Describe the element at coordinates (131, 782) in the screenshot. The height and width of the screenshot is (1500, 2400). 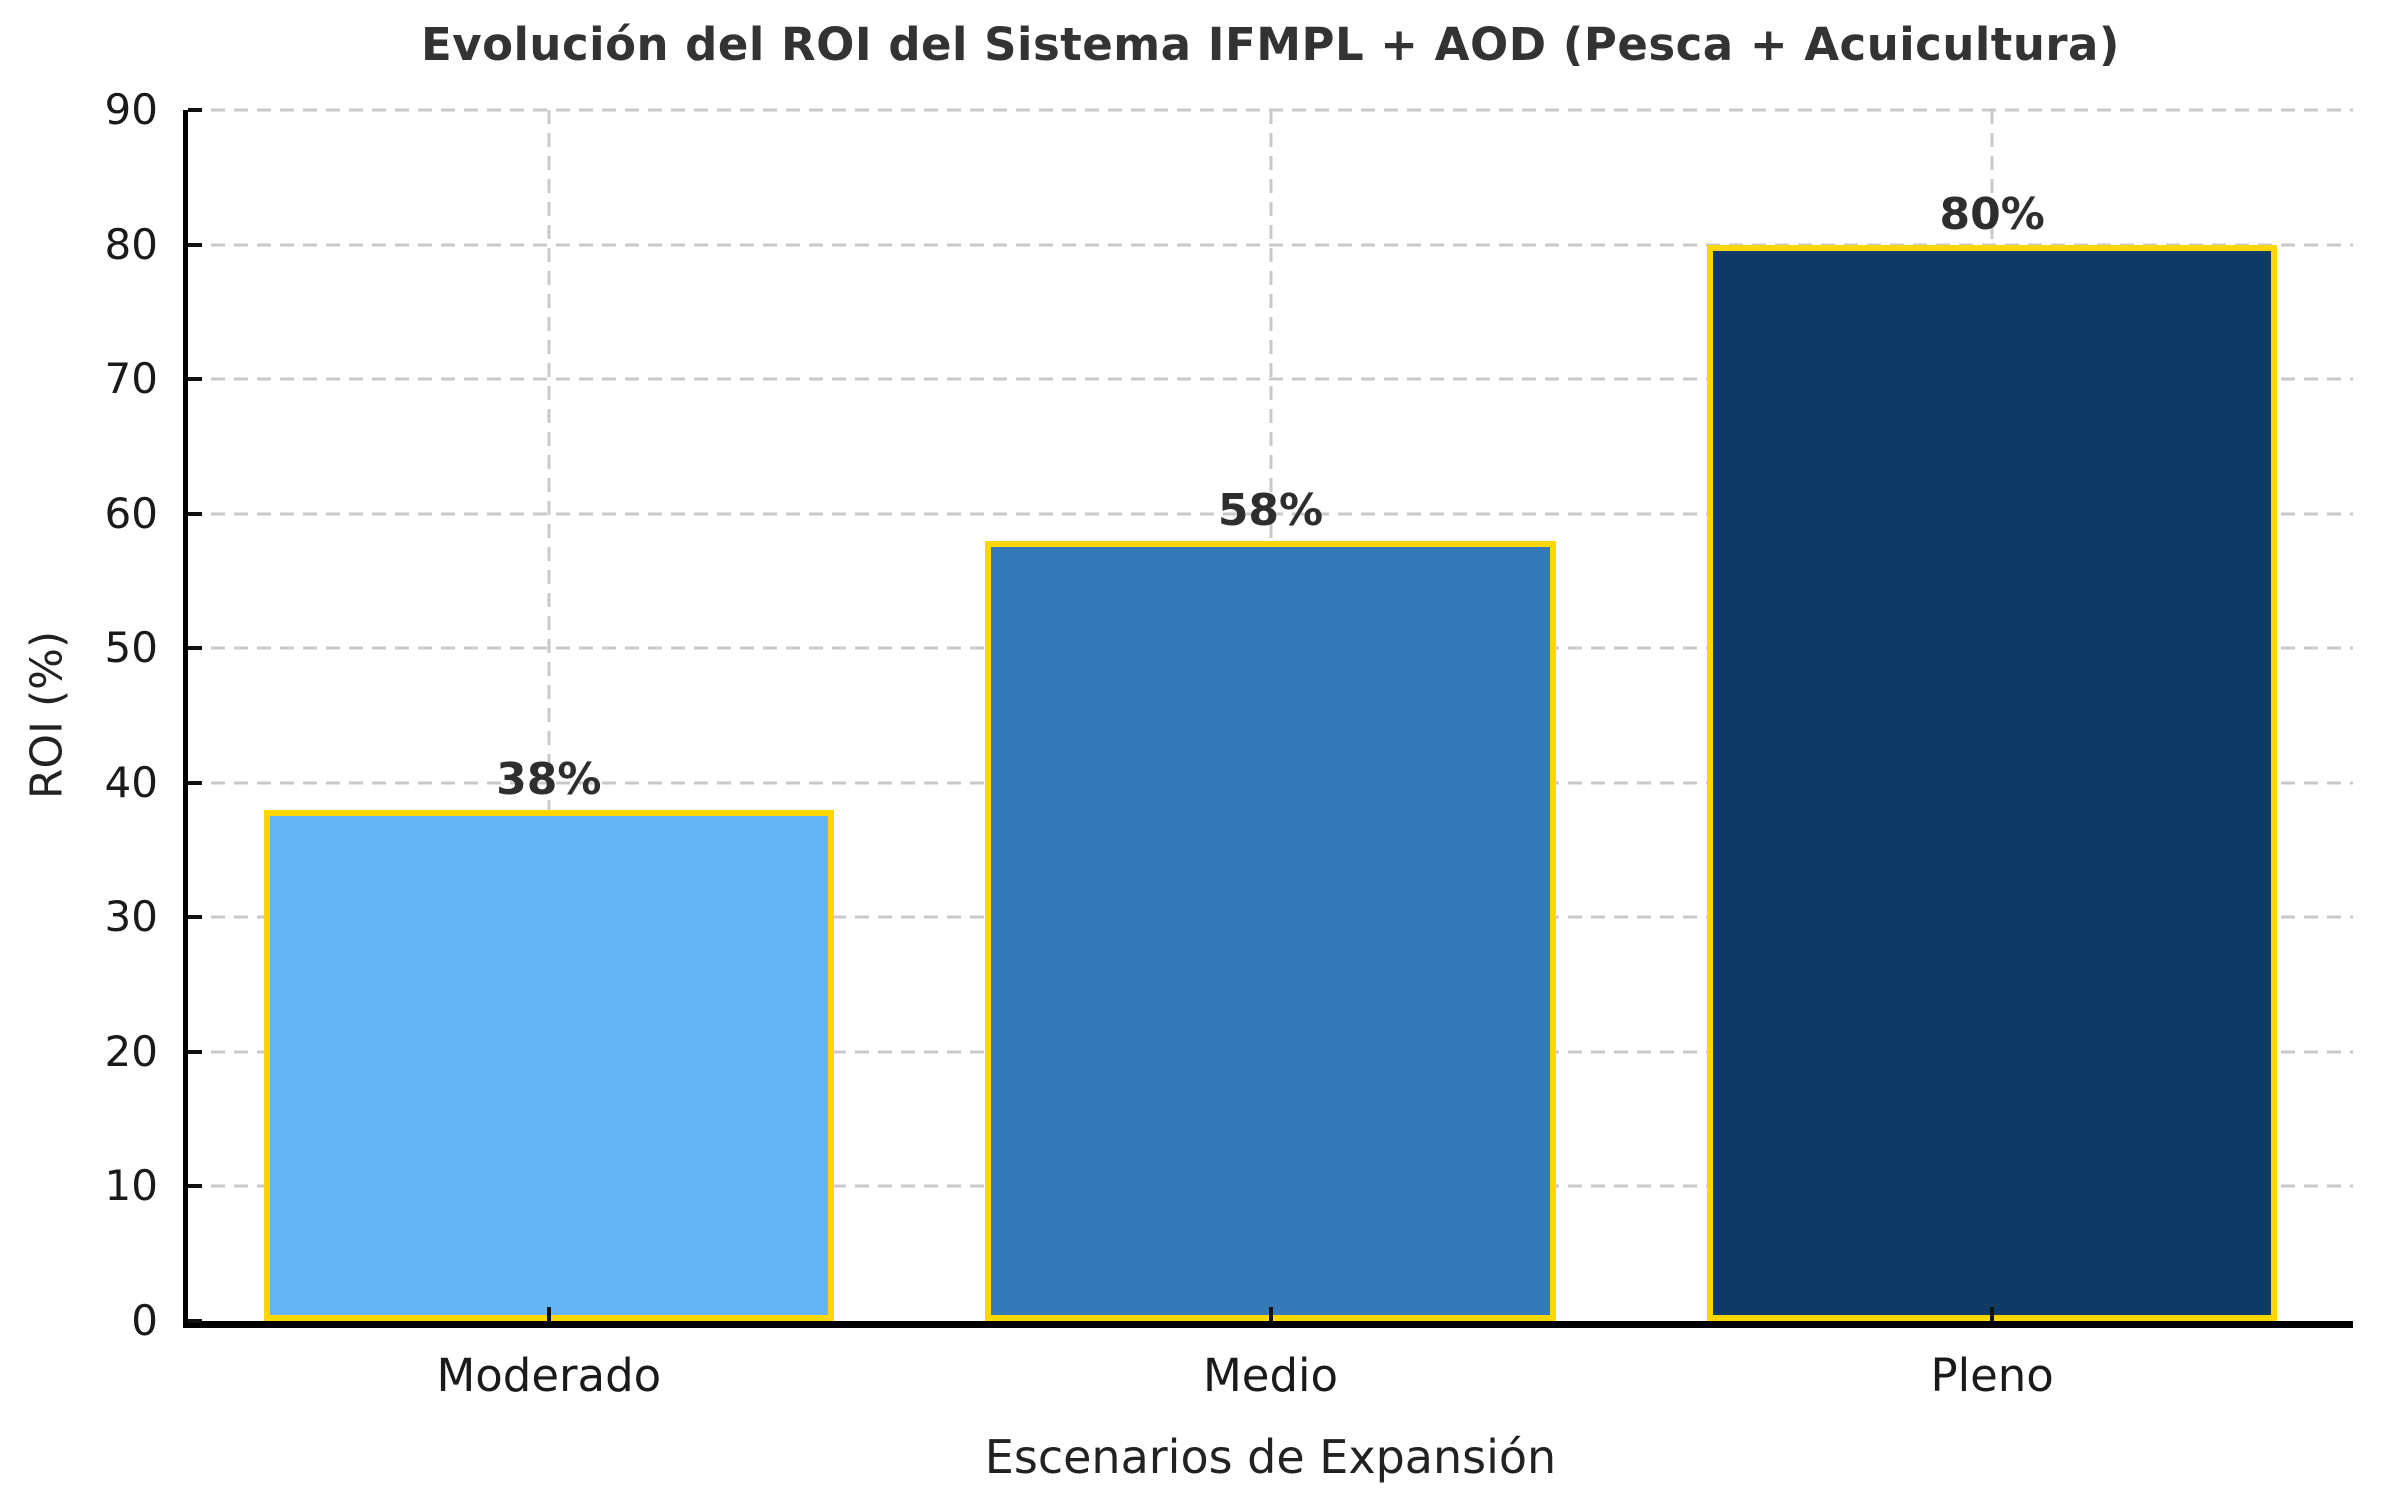
I see `y-tick-label: 40` at that location.